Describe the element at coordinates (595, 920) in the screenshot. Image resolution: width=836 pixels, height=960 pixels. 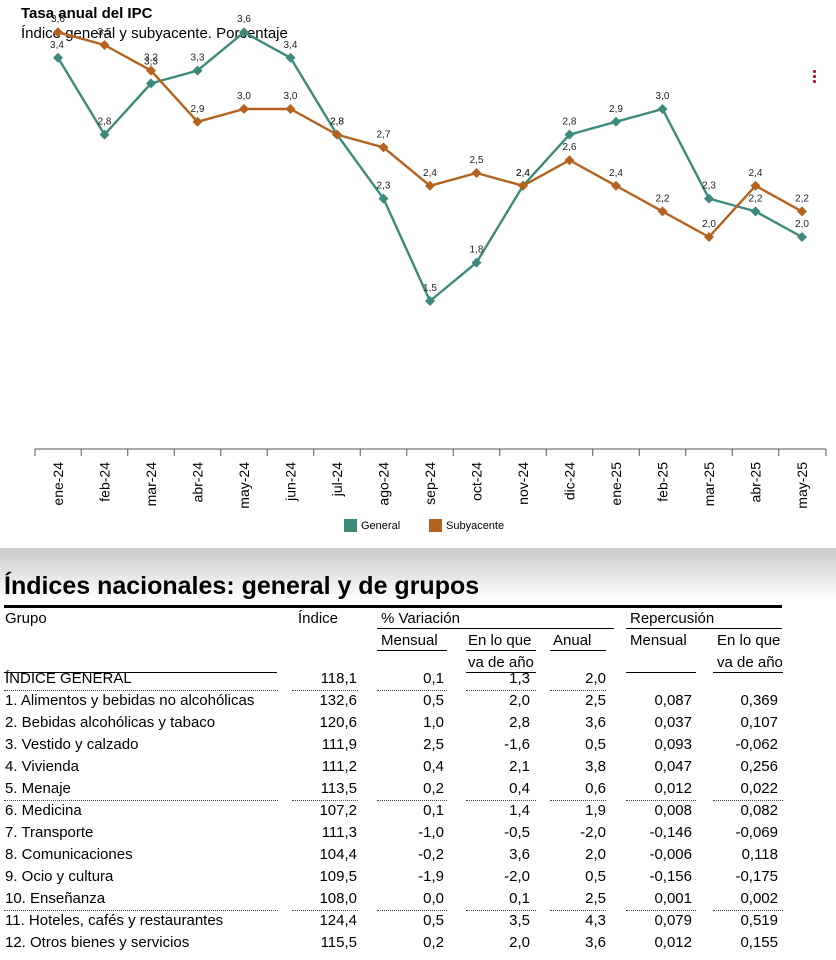
I see `cell-anual: 4,3` at that location.